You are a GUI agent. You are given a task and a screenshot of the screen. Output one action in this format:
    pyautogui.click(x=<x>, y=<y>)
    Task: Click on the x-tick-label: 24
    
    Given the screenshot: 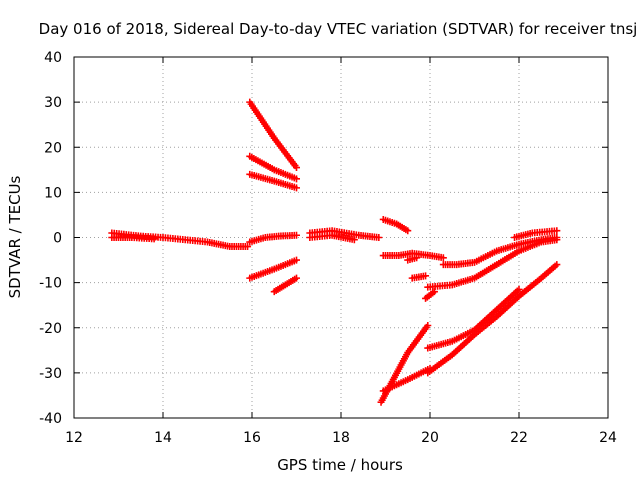 What is the action you would take?
    pyautogui.click(x=608, y=438)
    